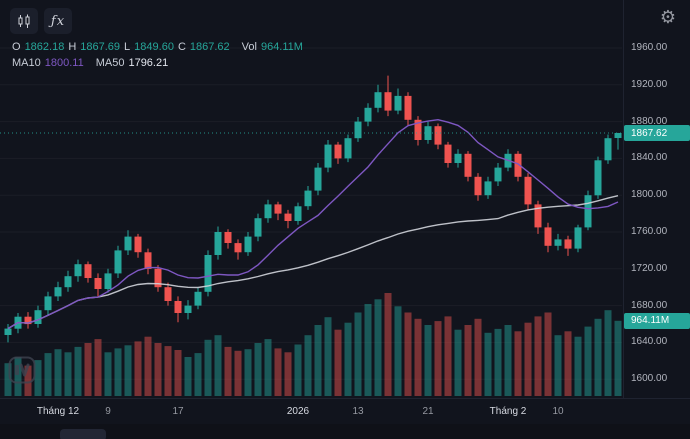 This screenshot has height=439, width=690. I want to click on price-tick-label: 1960.00, so click(649, 48).